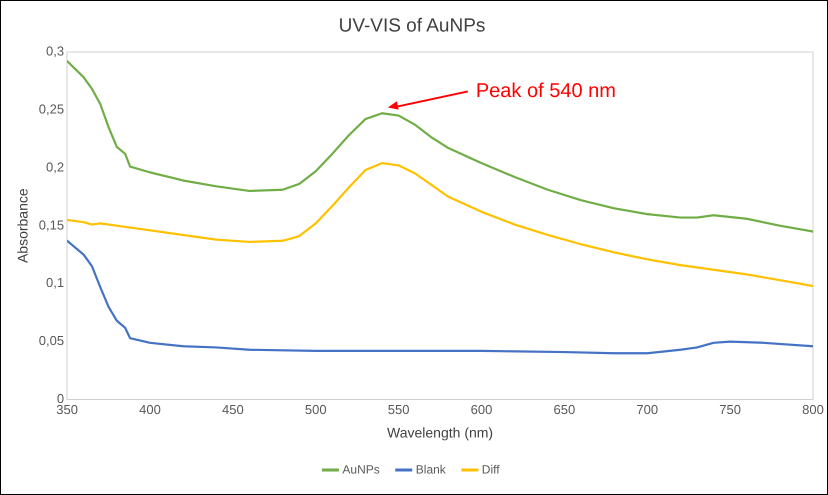  Describe the element at coordinates (55, 50) in the screenshot. I see `y-tick-label: 0,3` at that location.